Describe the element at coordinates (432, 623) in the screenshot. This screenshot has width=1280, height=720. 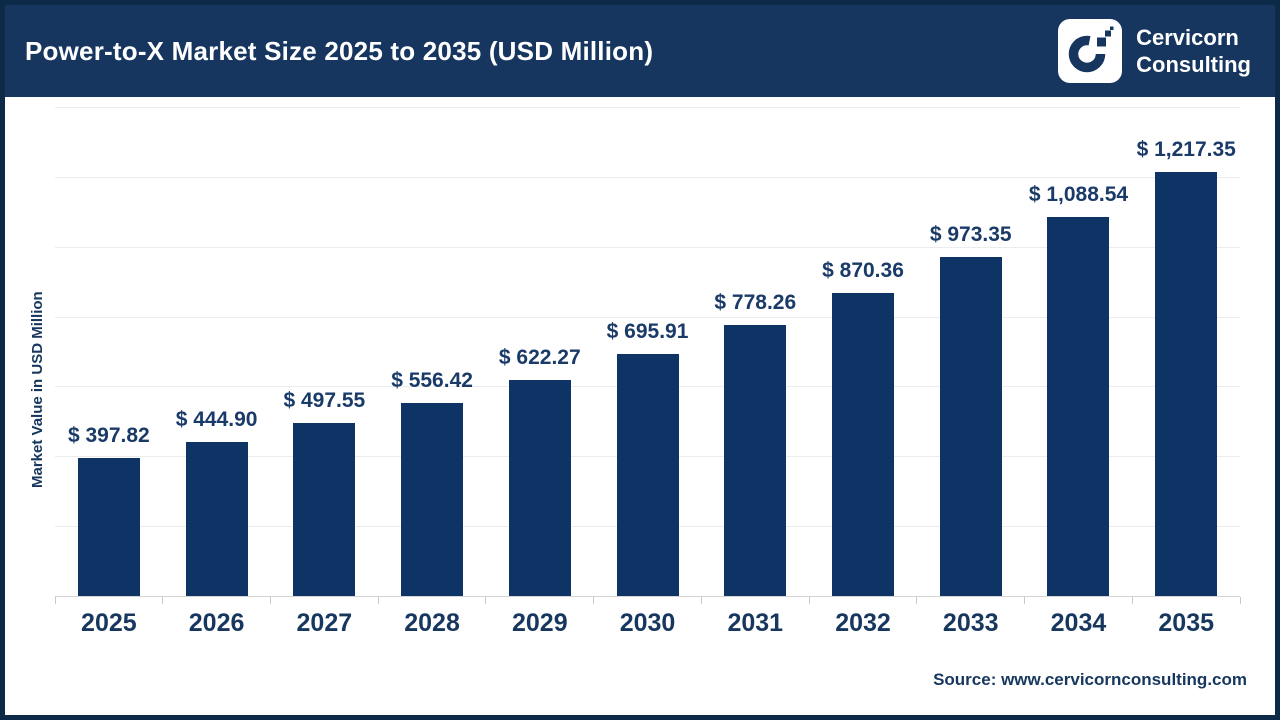
I see `x-axis-label: 2028` at that location.